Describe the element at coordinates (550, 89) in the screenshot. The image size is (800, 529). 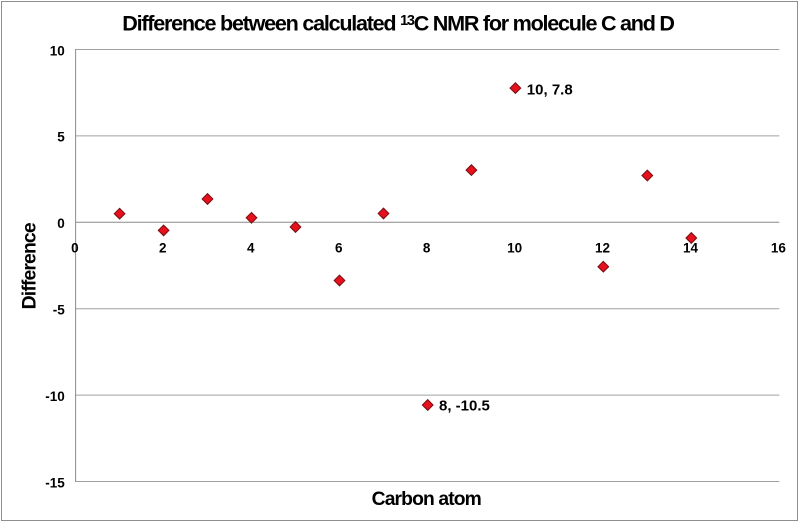
I see `svg-text: 10, 7.8` at that location.